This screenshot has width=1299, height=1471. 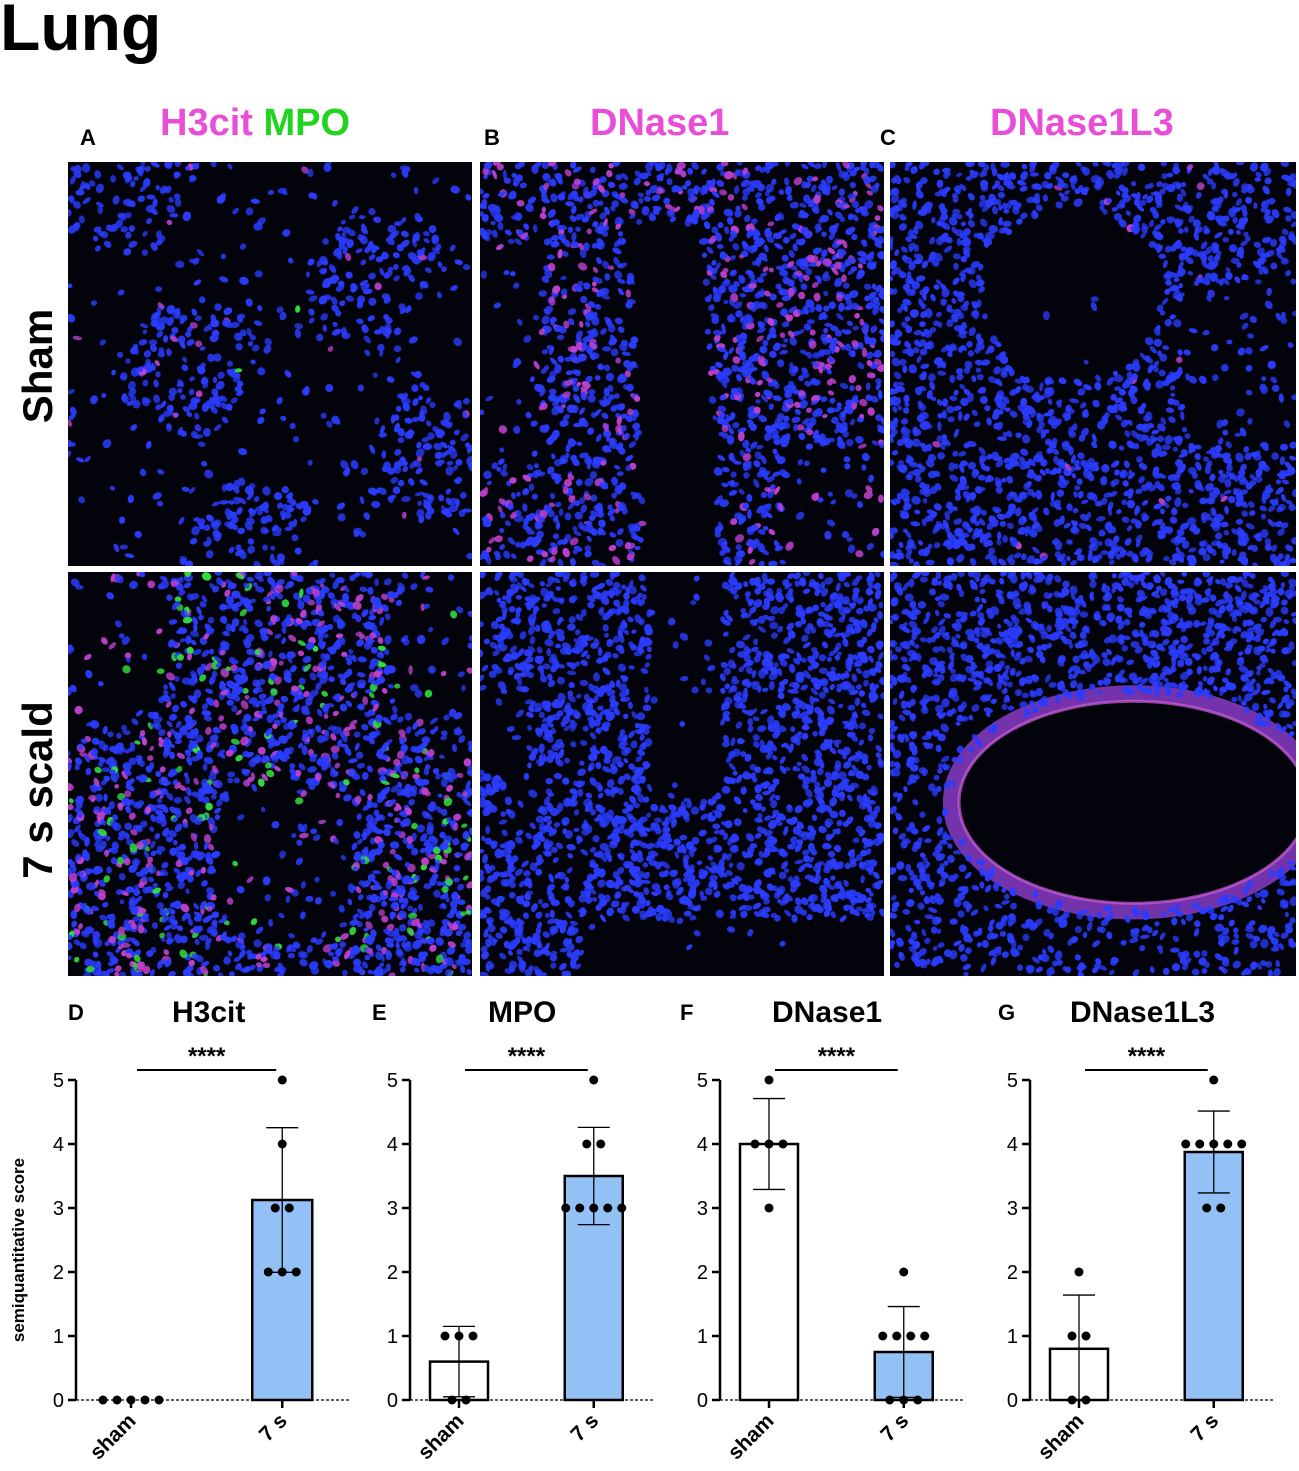 What do you see at coordinates (1007, 1012) in the screenshot?
I see `panel-letter-g: G` at bounding box center [1007, 1012].